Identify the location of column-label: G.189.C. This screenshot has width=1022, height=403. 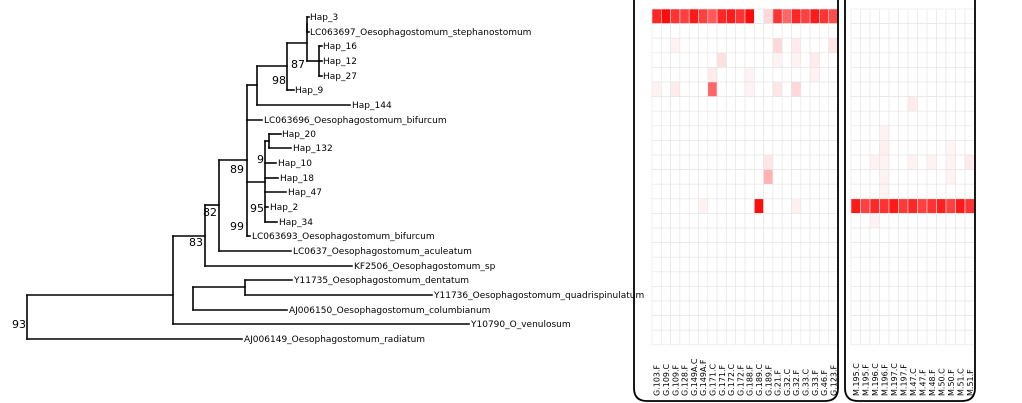
(759, 379).